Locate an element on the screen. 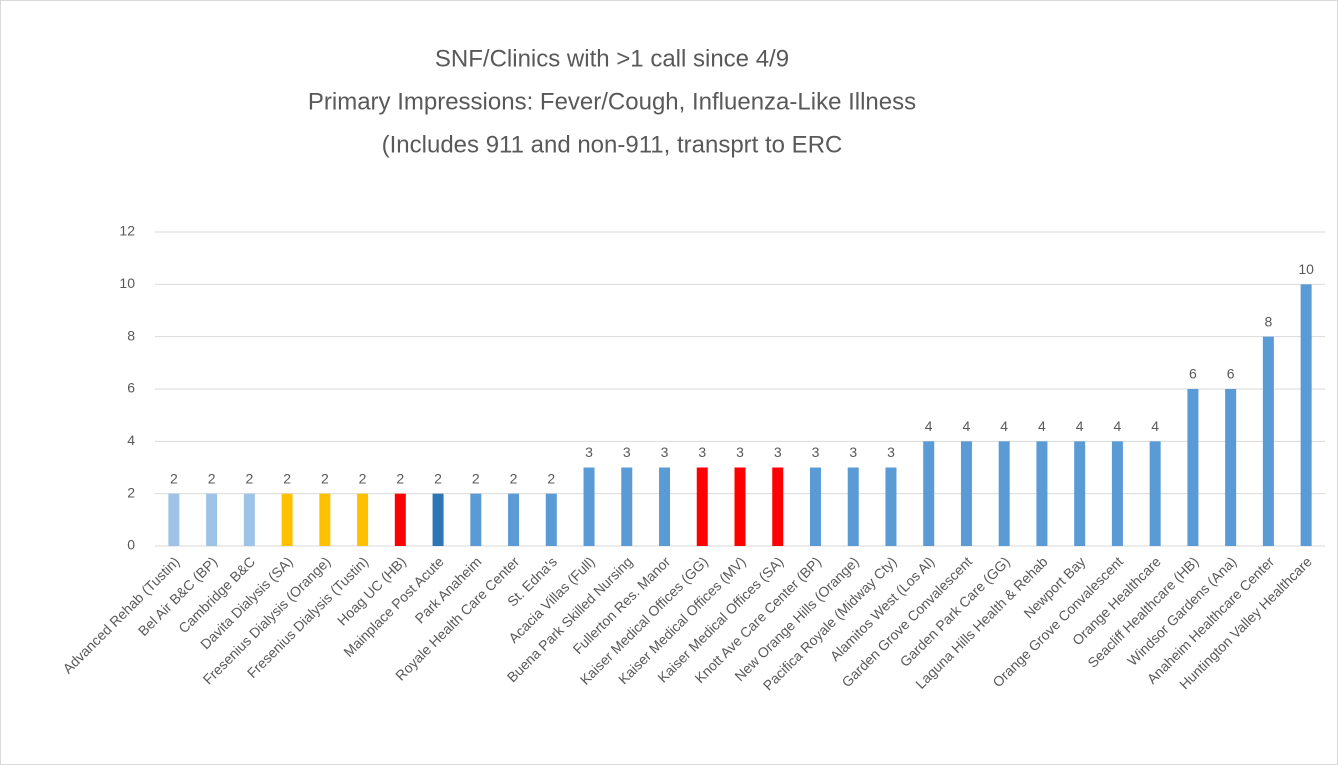  chart-title: SNF/Clinics with >1 call since 4/9 is located at coordinates (612, 58).